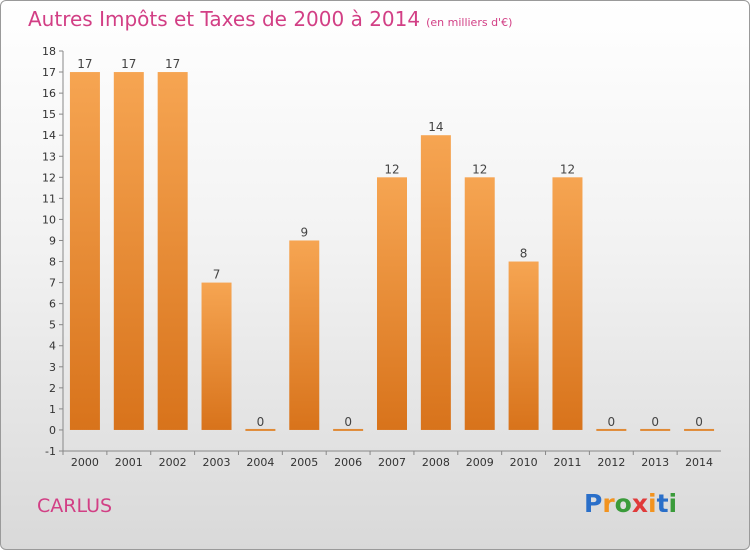  I want to click on chart-unit: (en milliers d'€), so click(469, 22).